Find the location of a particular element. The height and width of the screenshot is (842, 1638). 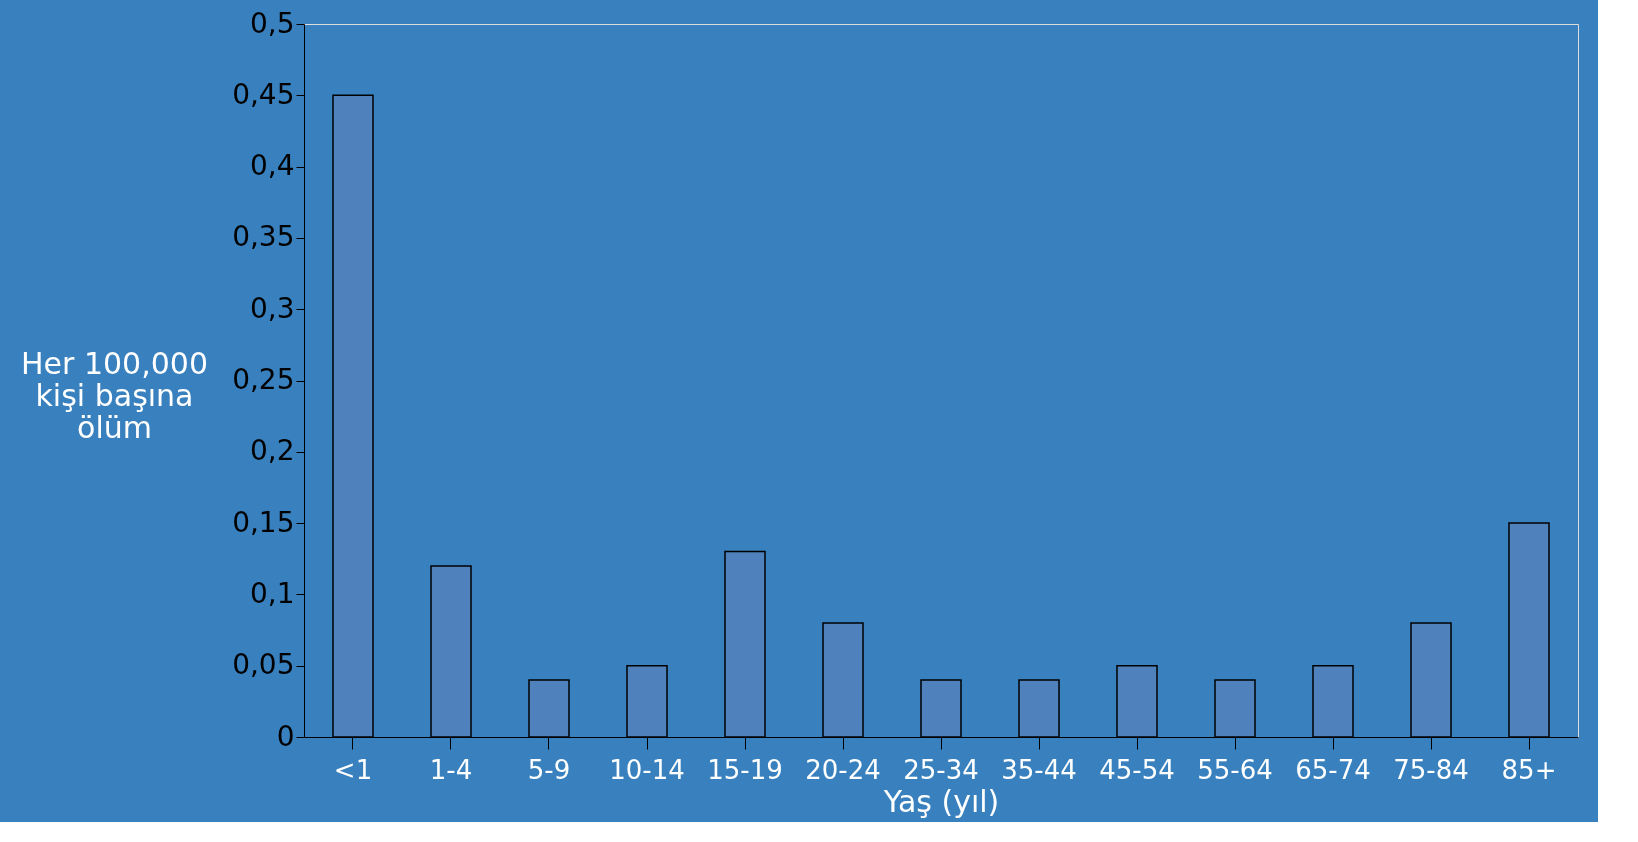

y-tick-label: 0,05 is located at coordinates (263, 665).